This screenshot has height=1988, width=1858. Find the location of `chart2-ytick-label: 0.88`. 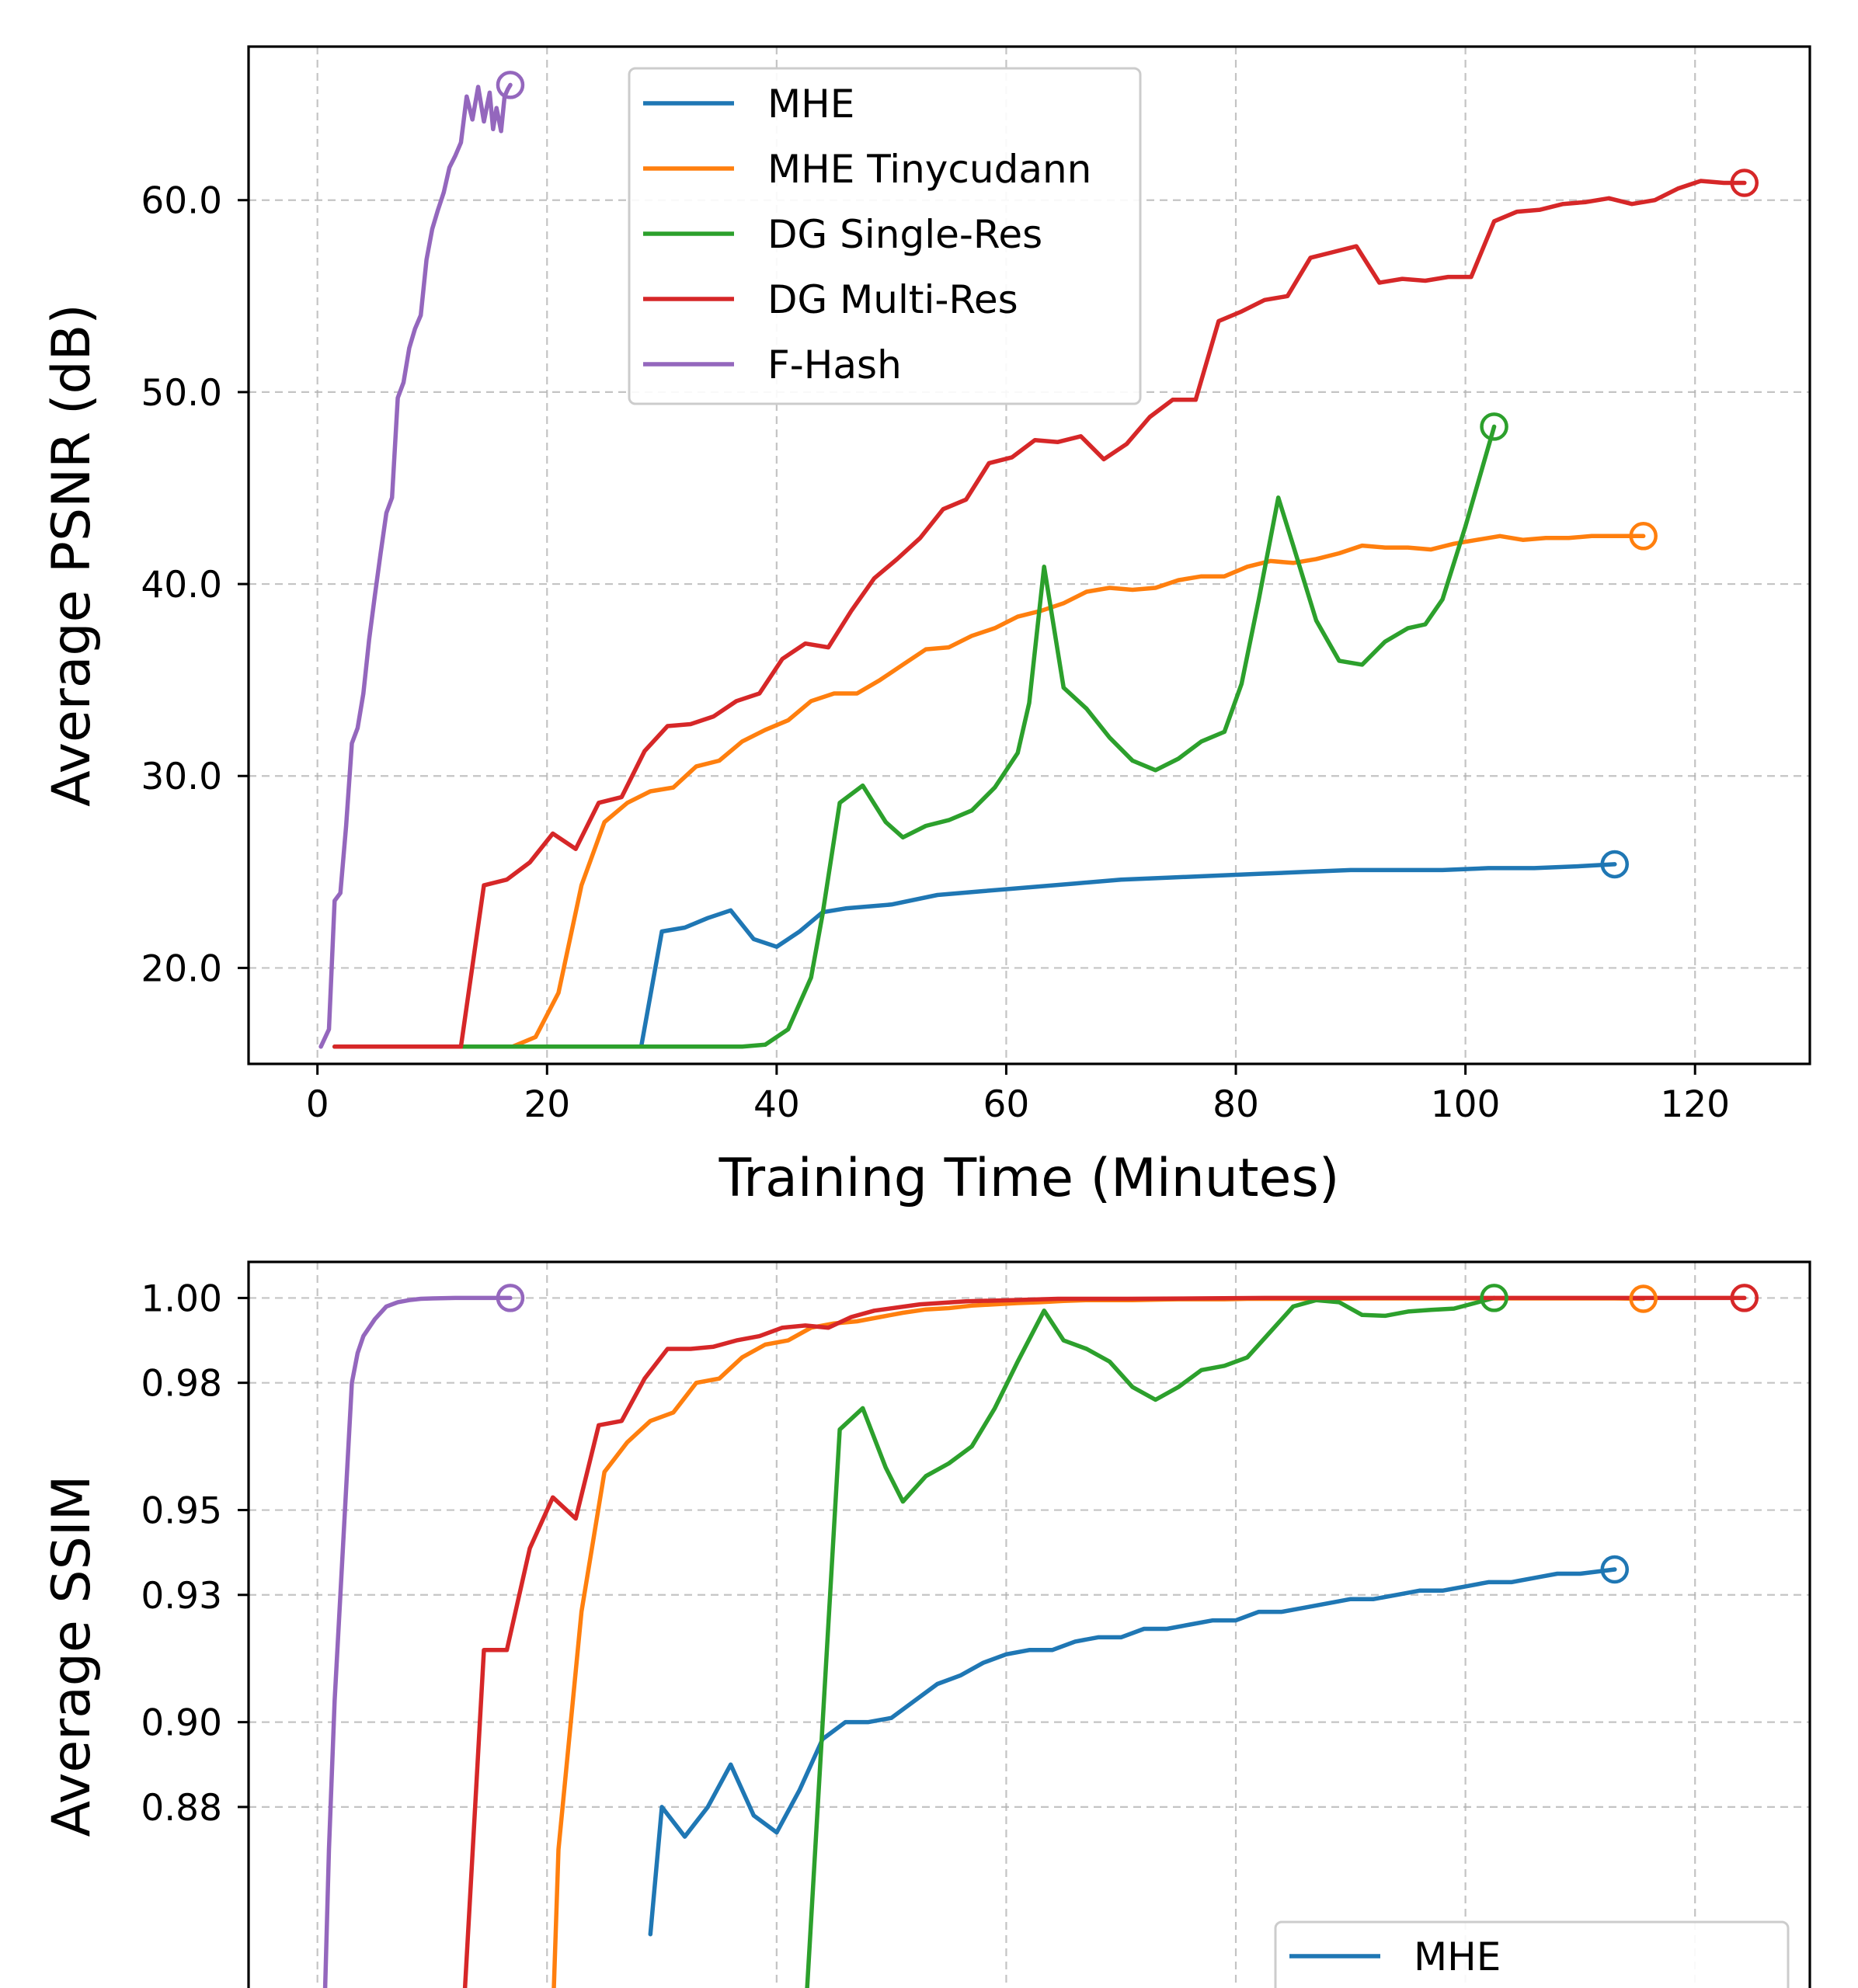

chart2-ytick-label: 0.88 is located at coordinates (181, 1808).